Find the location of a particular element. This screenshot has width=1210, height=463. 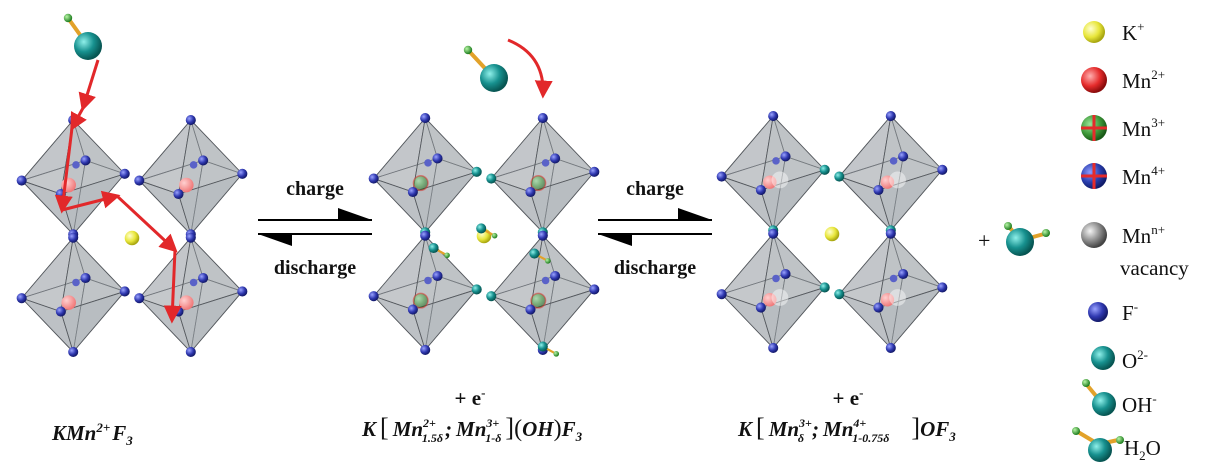

oxygen-sphere-icon is located at coordinates (1103, 358).